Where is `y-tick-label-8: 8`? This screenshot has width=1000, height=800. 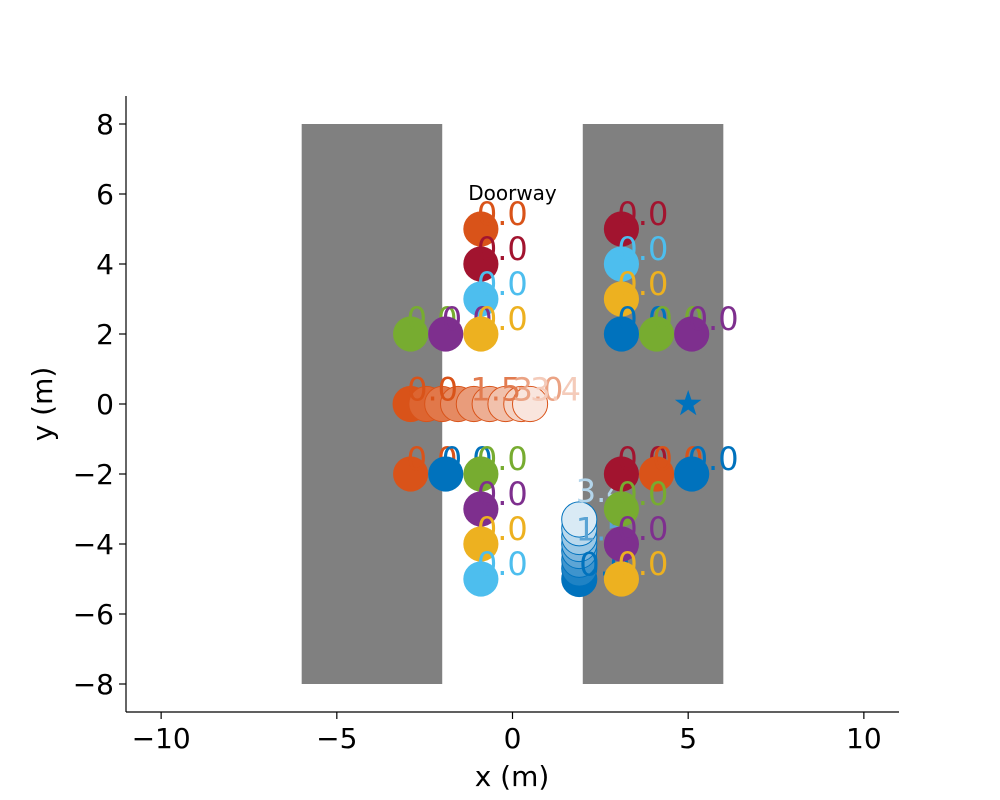 y-tick-label-8: 8 is located at coordinates (105, 124).